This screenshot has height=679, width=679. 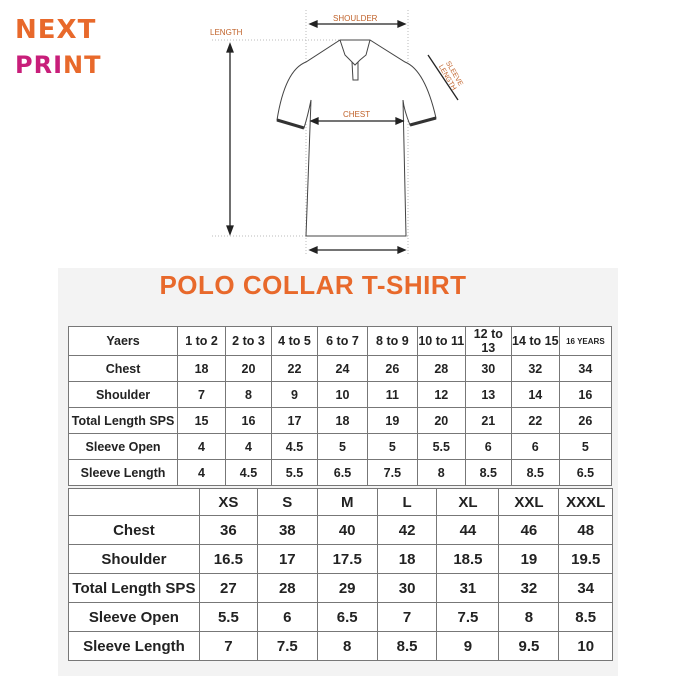 I want to click on column-header, so click(x=134, y=502).